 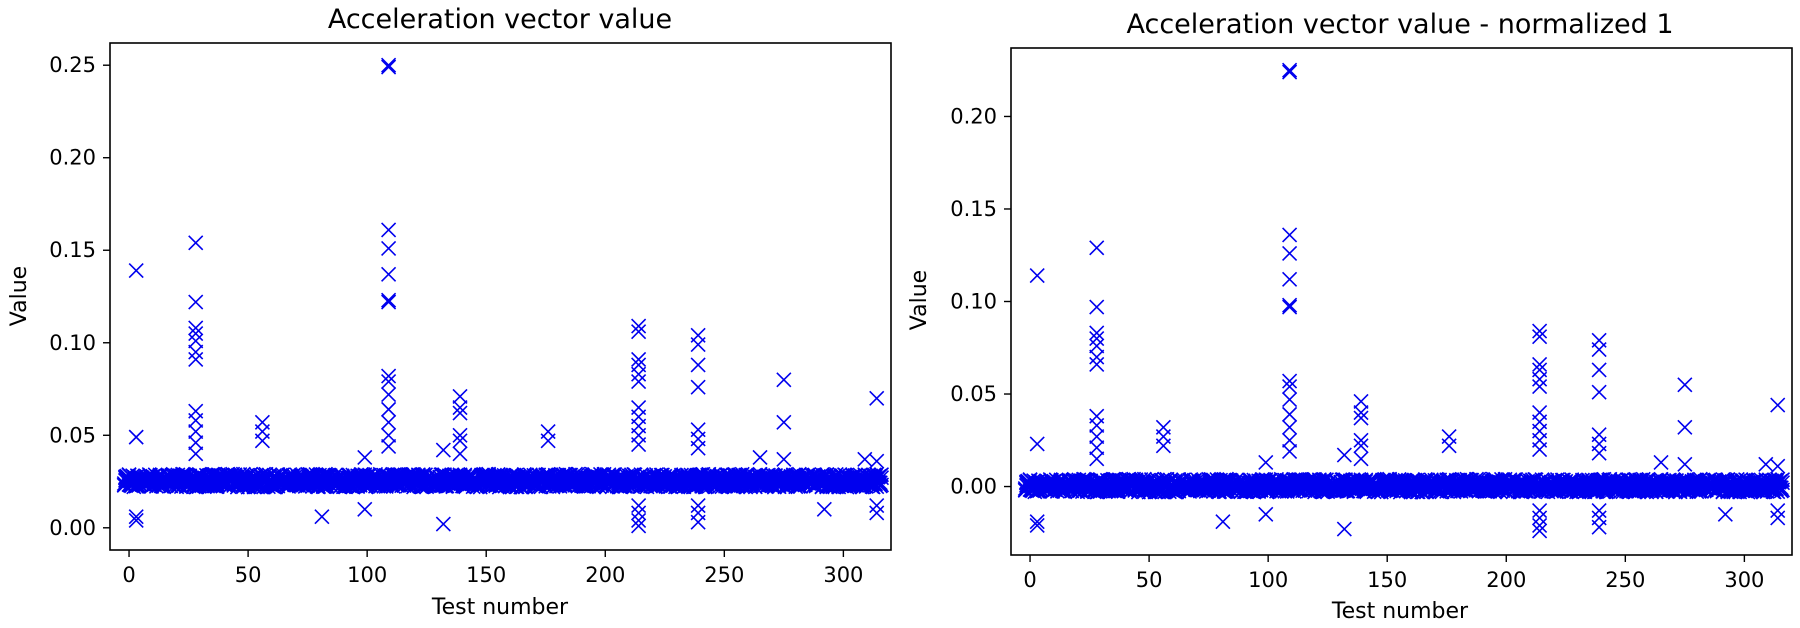 What do you see at coordinates (72, 435) in the screenshot?
I see `y-tick-label: 0.05` at bounding box center [72, 435].